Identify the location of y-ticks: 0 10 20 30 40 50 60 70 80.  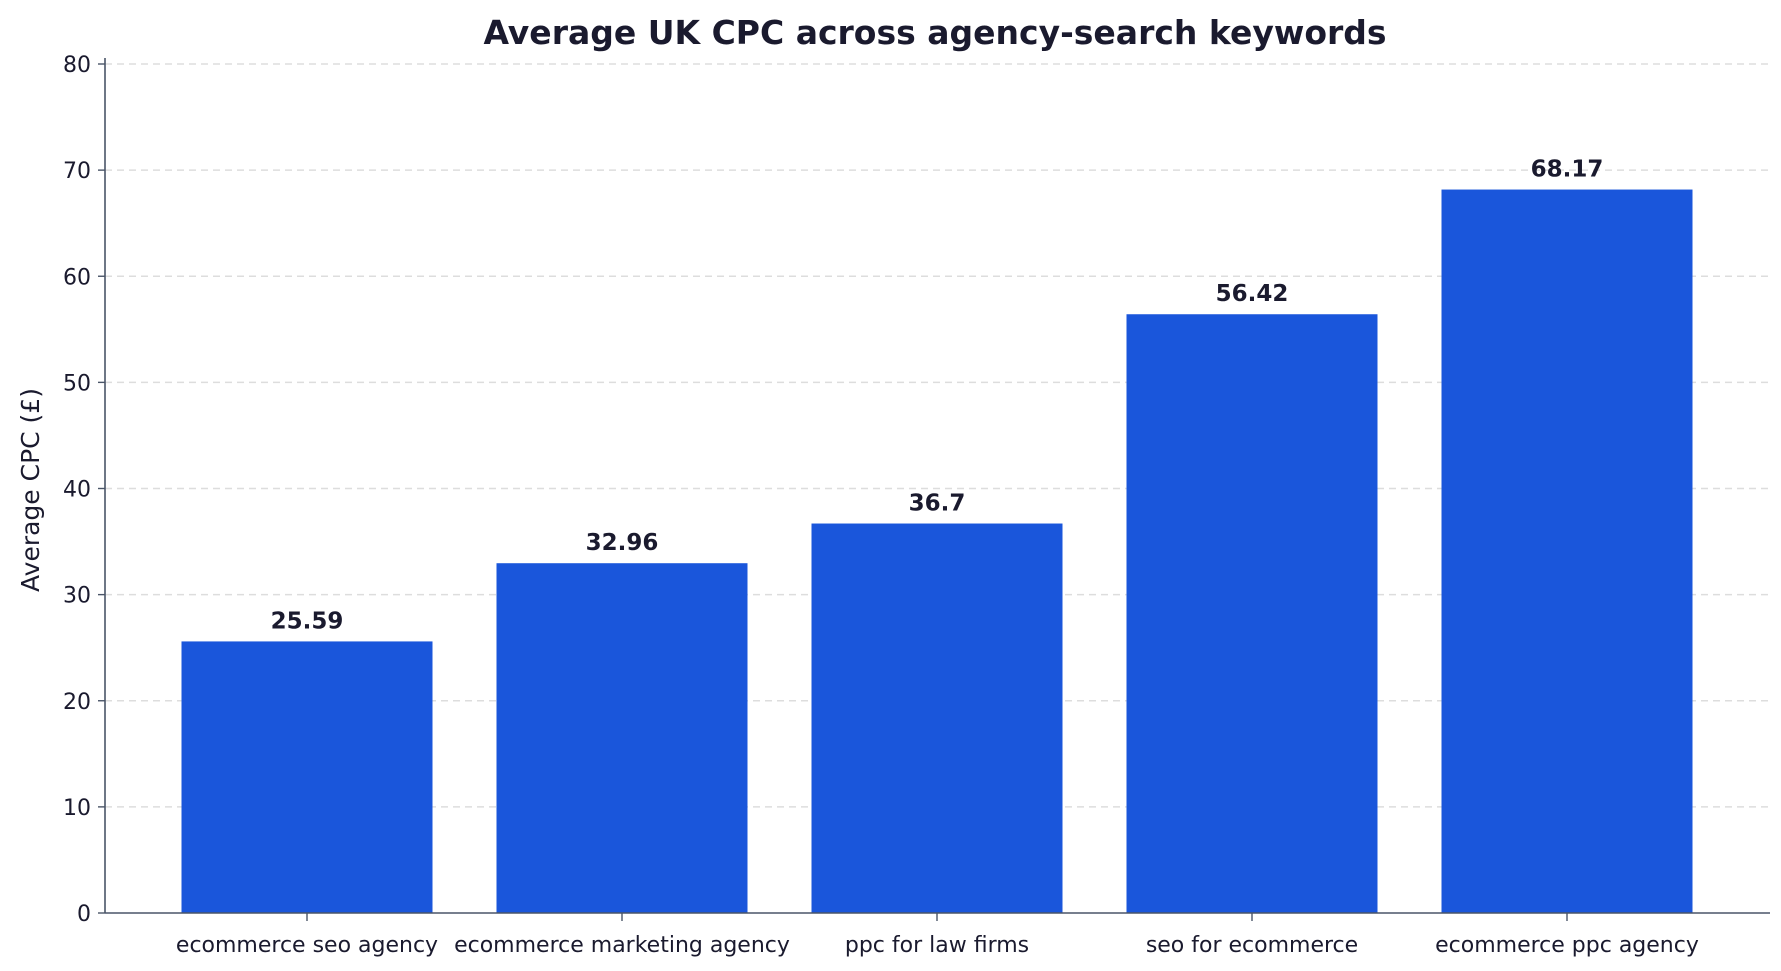
(84, 490).